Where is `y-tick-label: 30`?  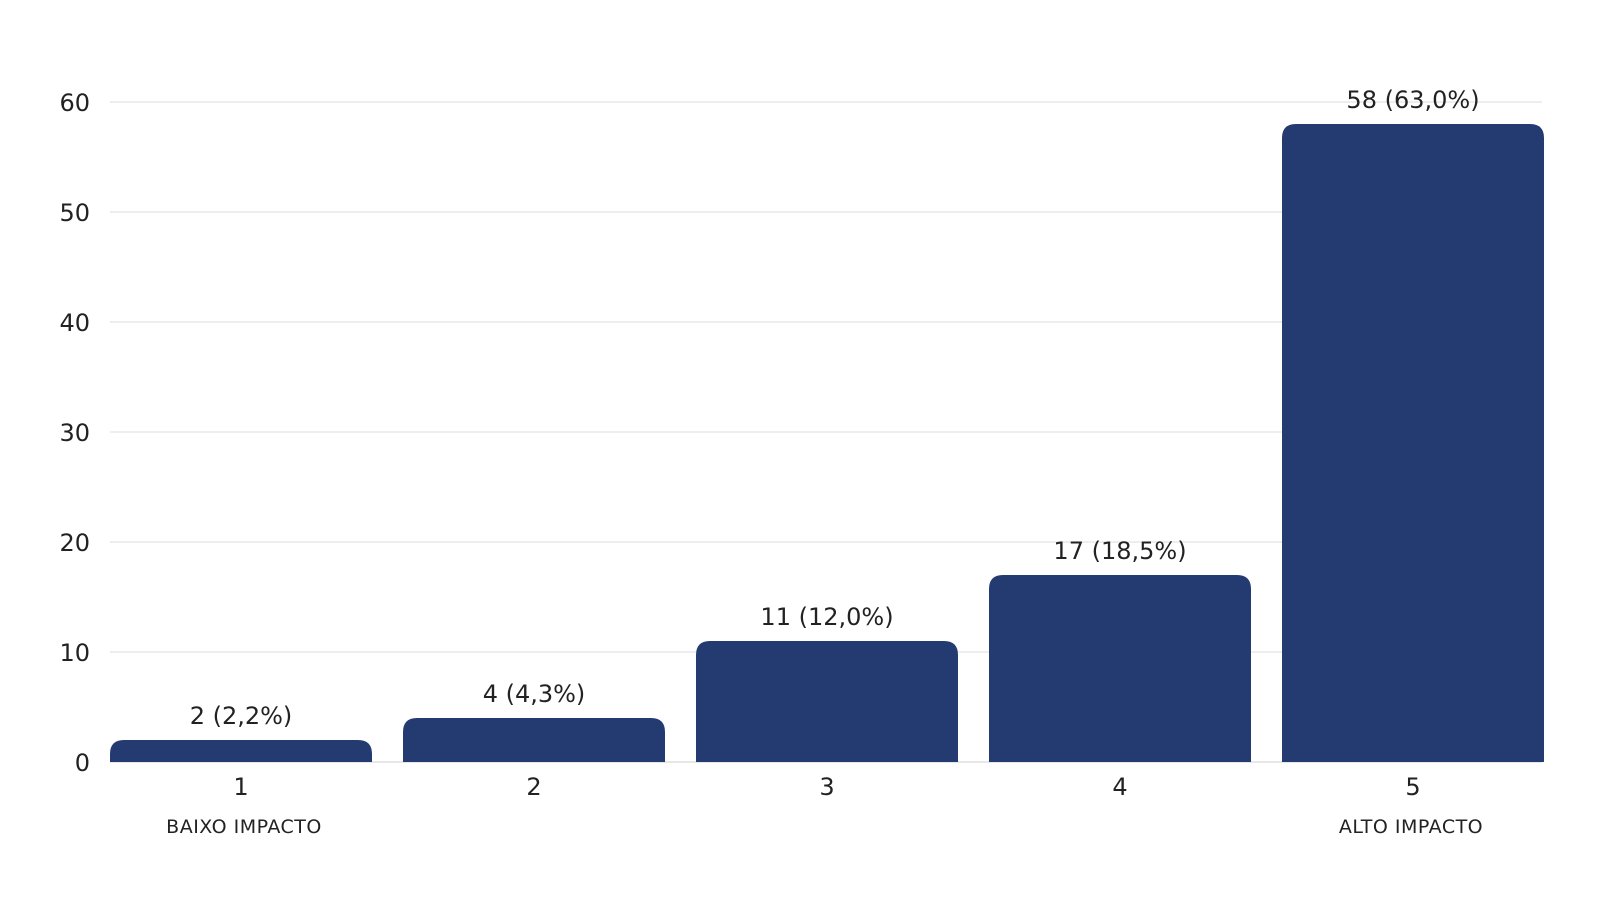
y-tick-label: 30 is located at coordinates (74, 433).